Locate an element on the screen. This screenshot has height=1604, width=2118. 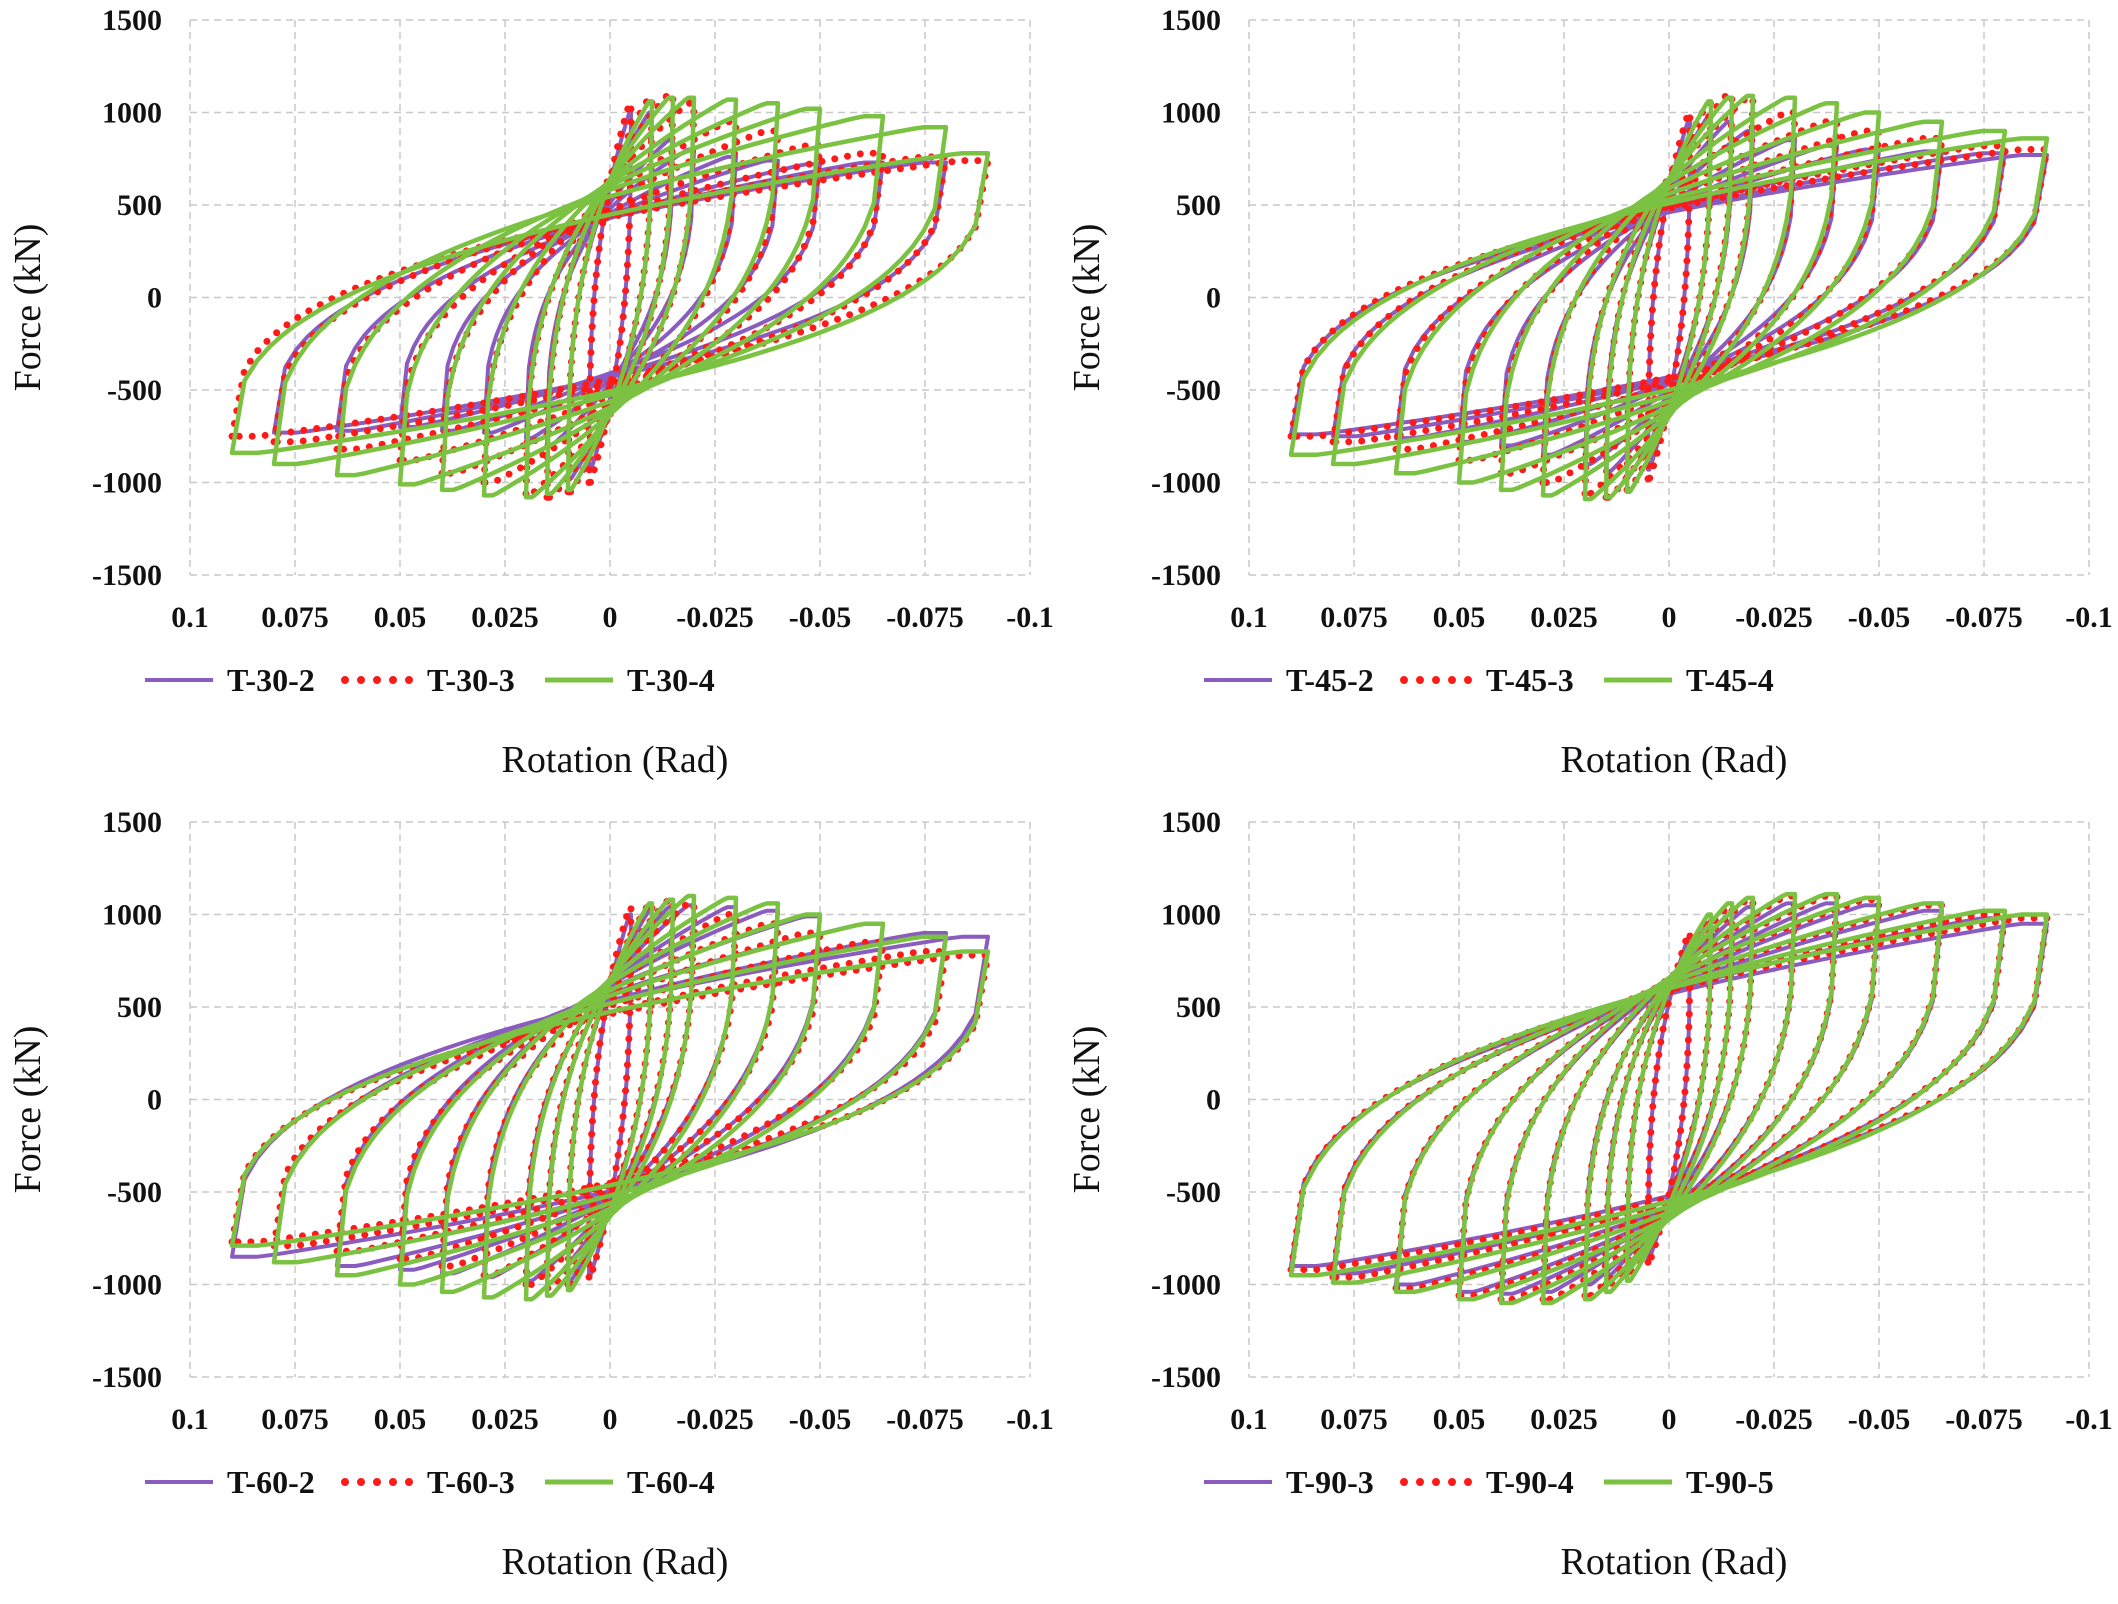
legend-label: T-45-2 is located at coordinates (1330, 680).